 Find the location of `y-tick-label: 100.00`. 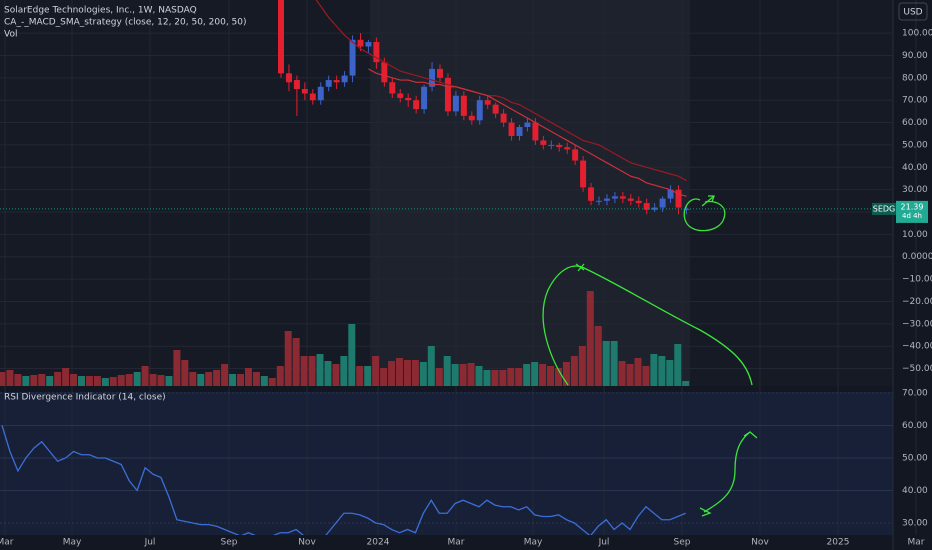

y-tick-label: 100.00 is located at coordinates (917, 34).